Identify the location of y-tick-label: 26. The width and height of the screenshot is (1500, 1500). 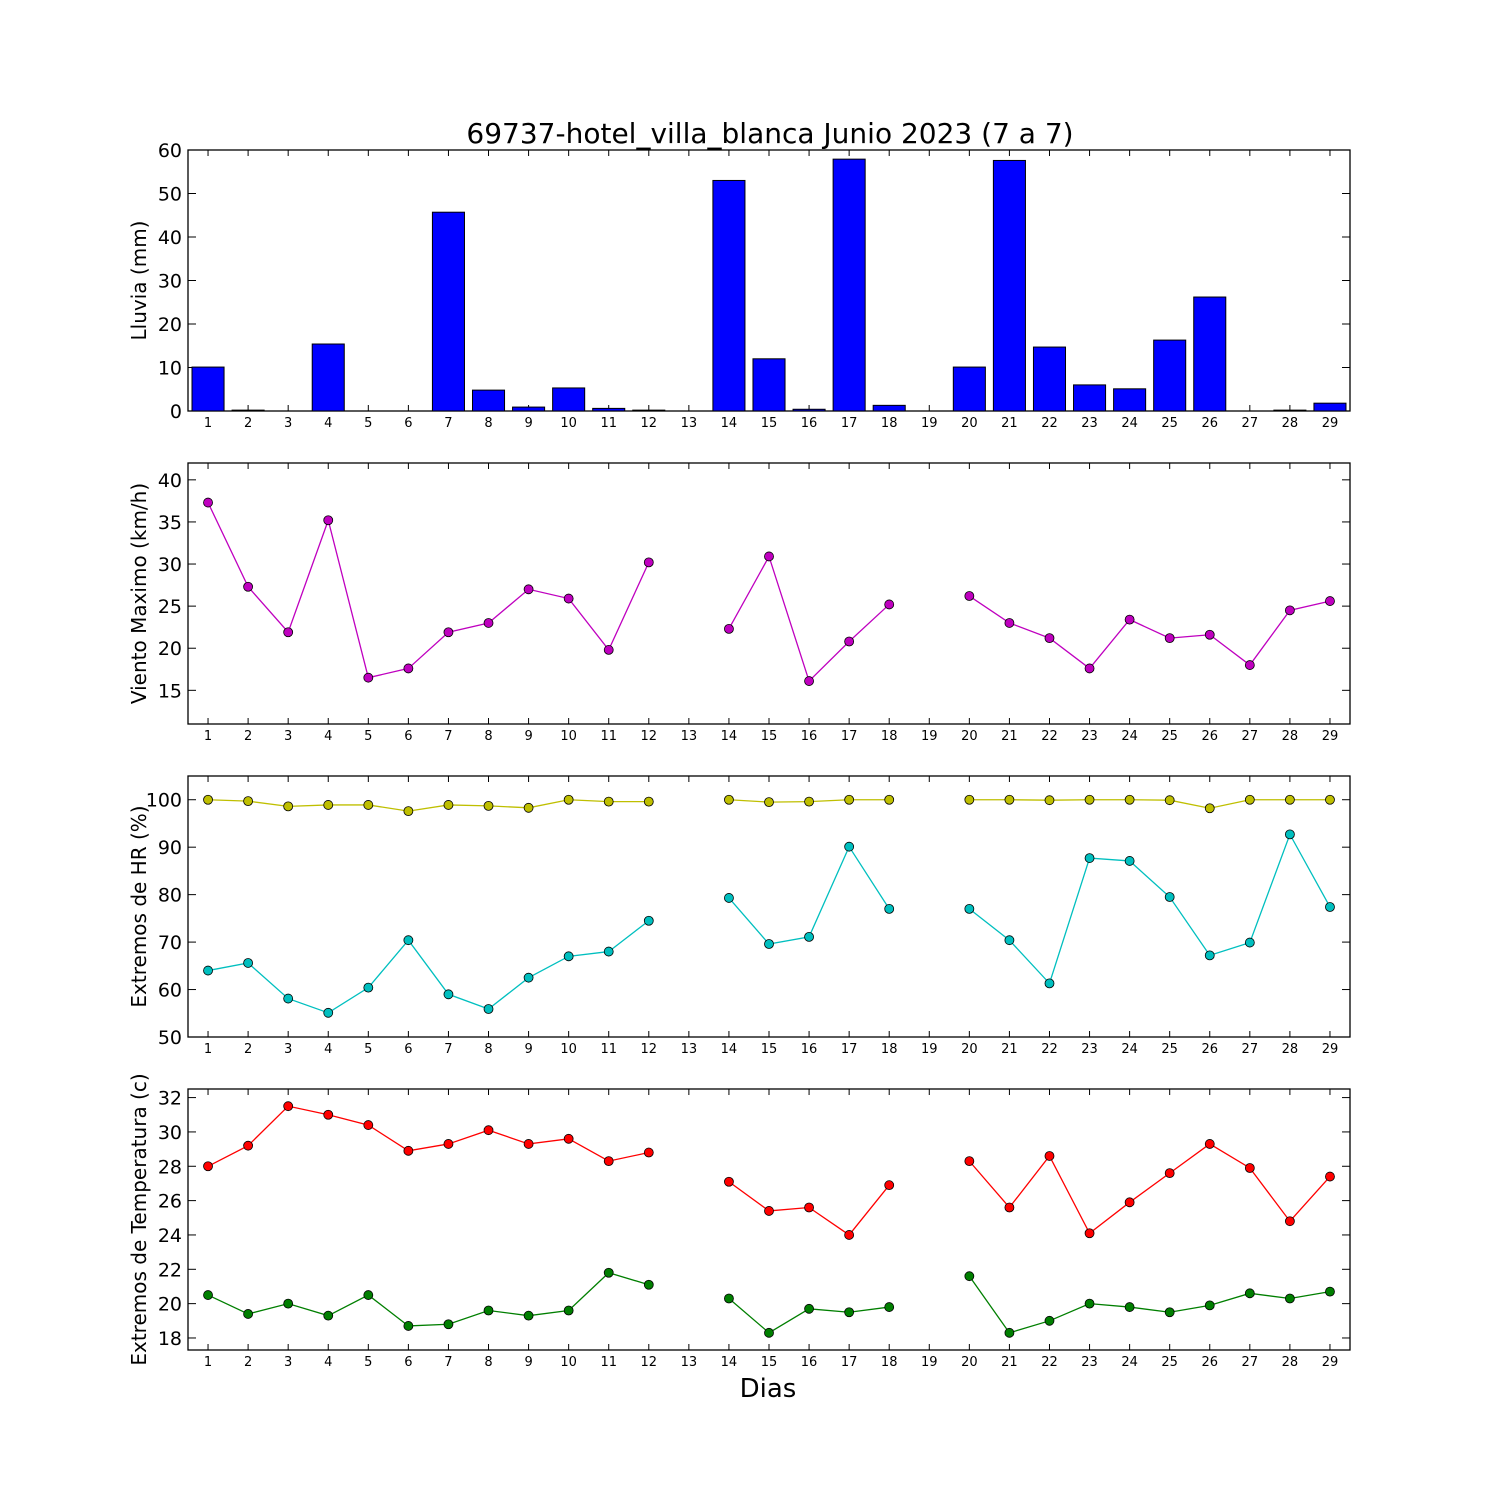
(170, 1202).